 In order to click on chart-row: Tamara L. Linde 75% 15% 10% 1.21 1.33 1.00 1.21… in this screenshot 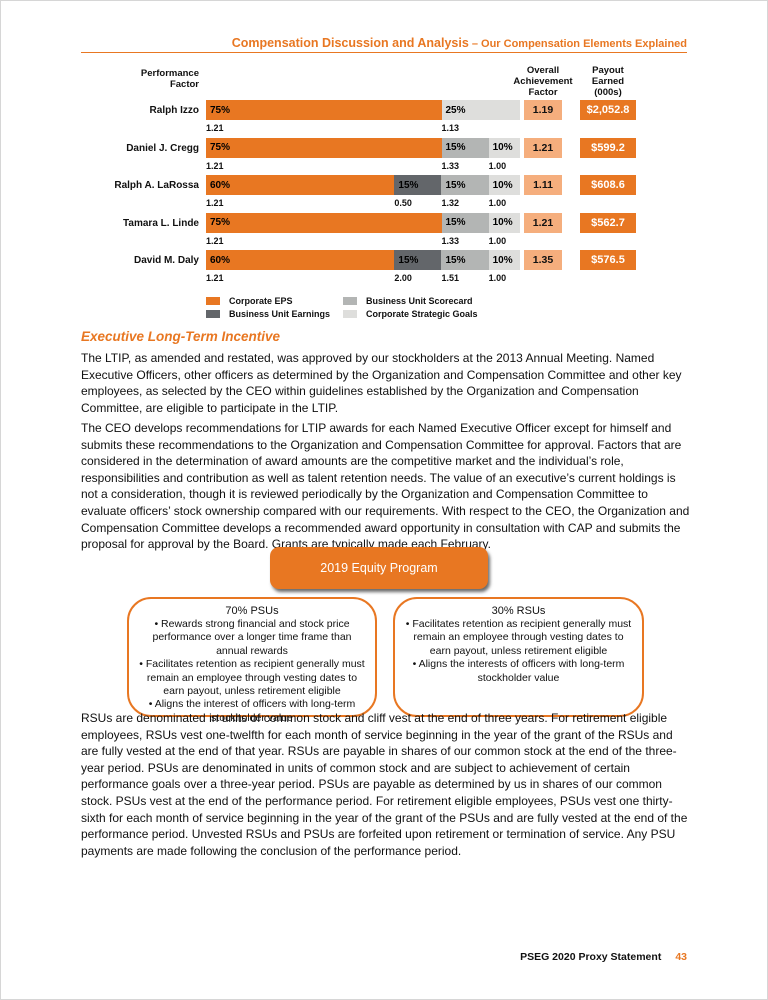, I will do `click(385, 231)`.